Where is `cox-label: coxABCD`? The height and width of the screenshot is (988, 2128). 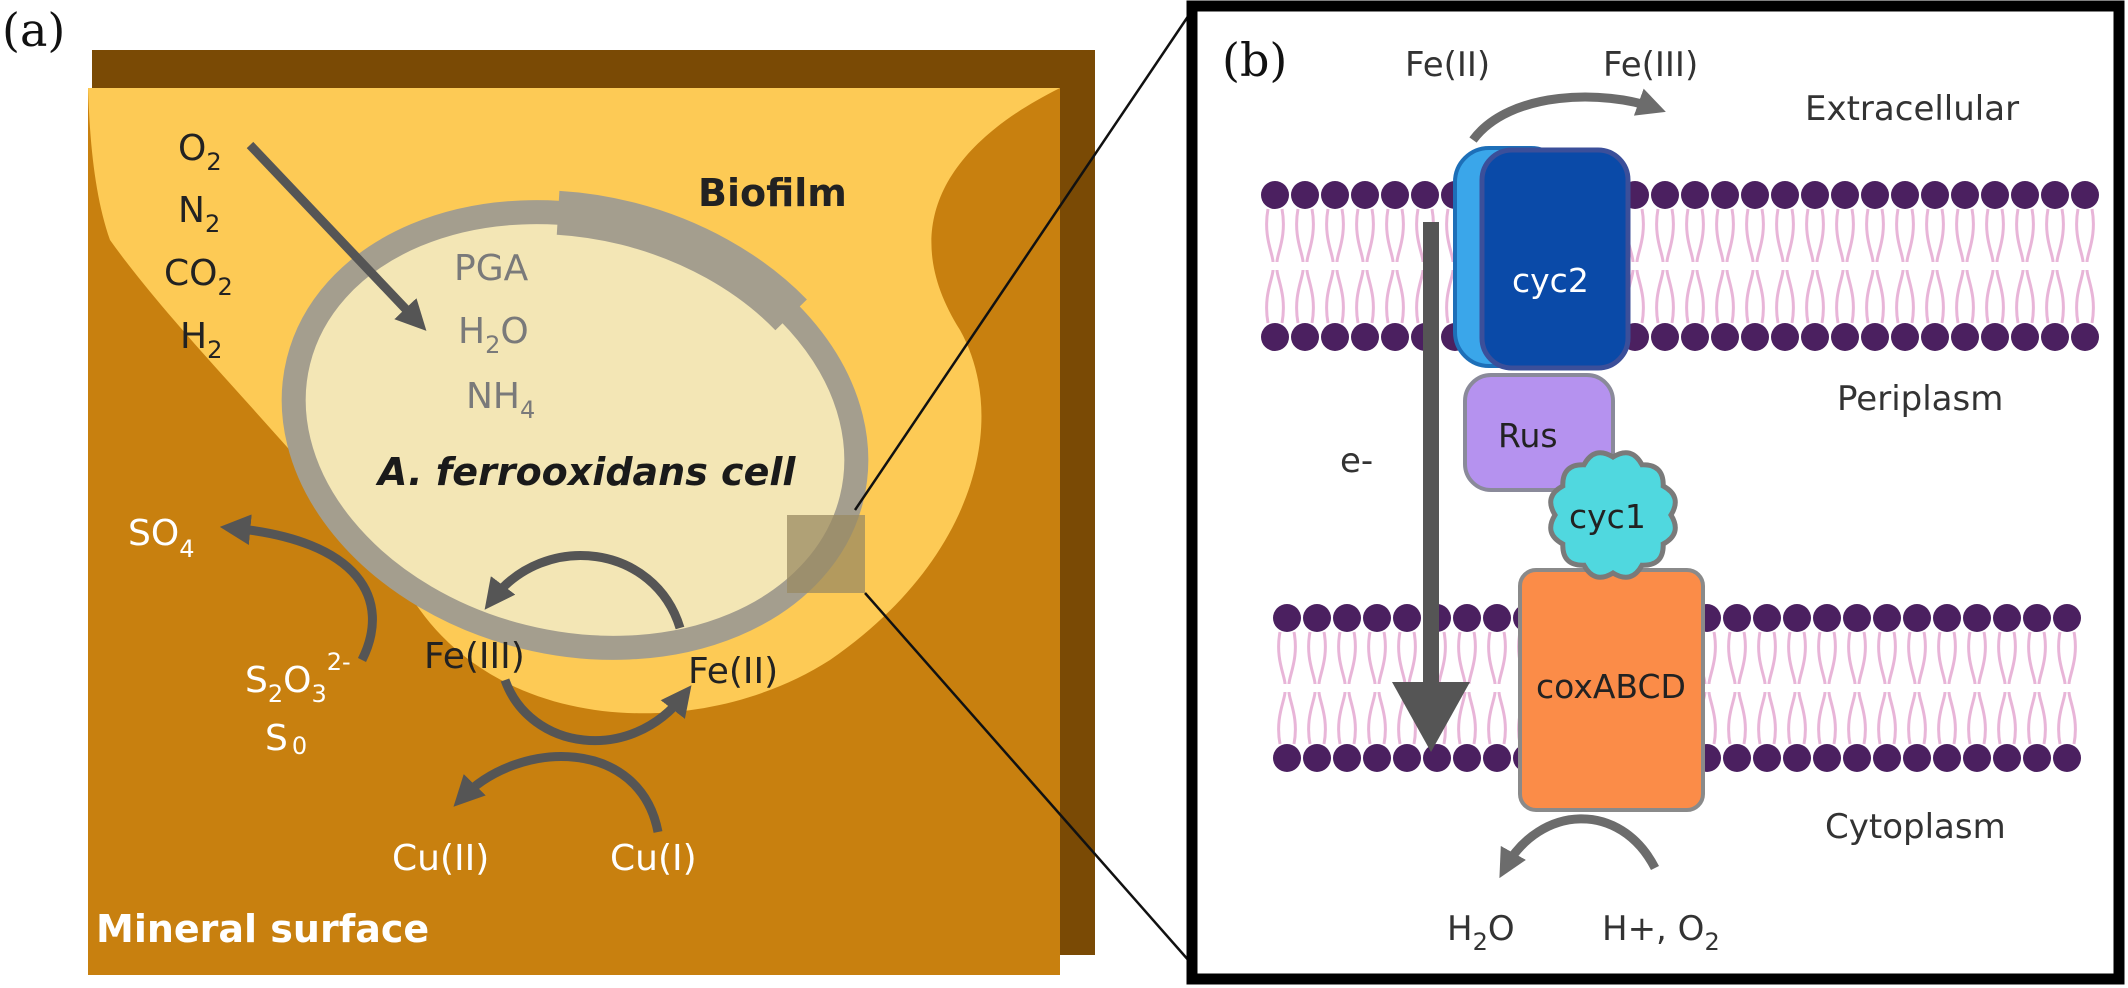 cox-label: coxABCD is located at coordinates (1611, 686).